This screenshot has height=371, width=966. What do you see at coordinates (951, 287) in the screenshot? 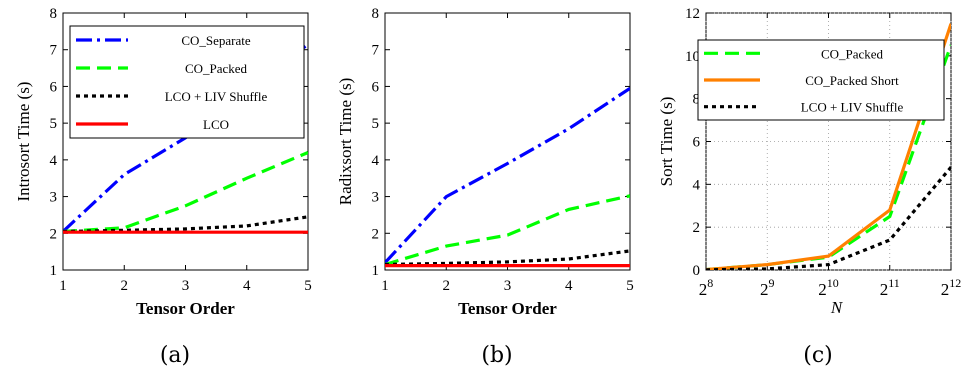
I see `x-tick-label: 212` at bounding box center [951, 287].